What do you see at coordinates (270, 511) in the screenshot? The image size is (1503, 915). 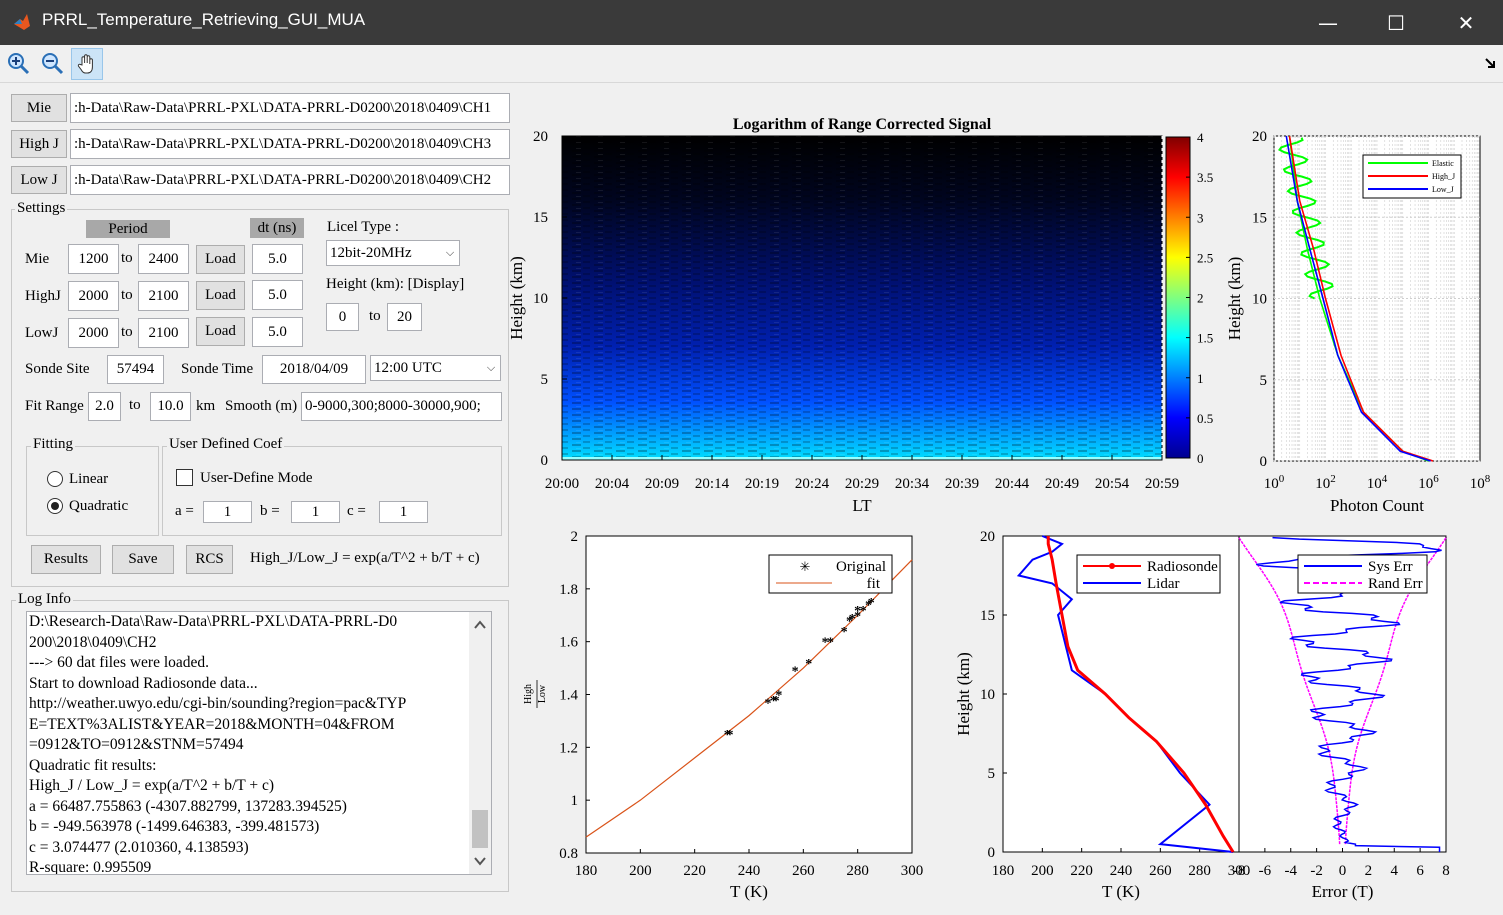 I see `b-label: b =` at bounding box center [270, 511].